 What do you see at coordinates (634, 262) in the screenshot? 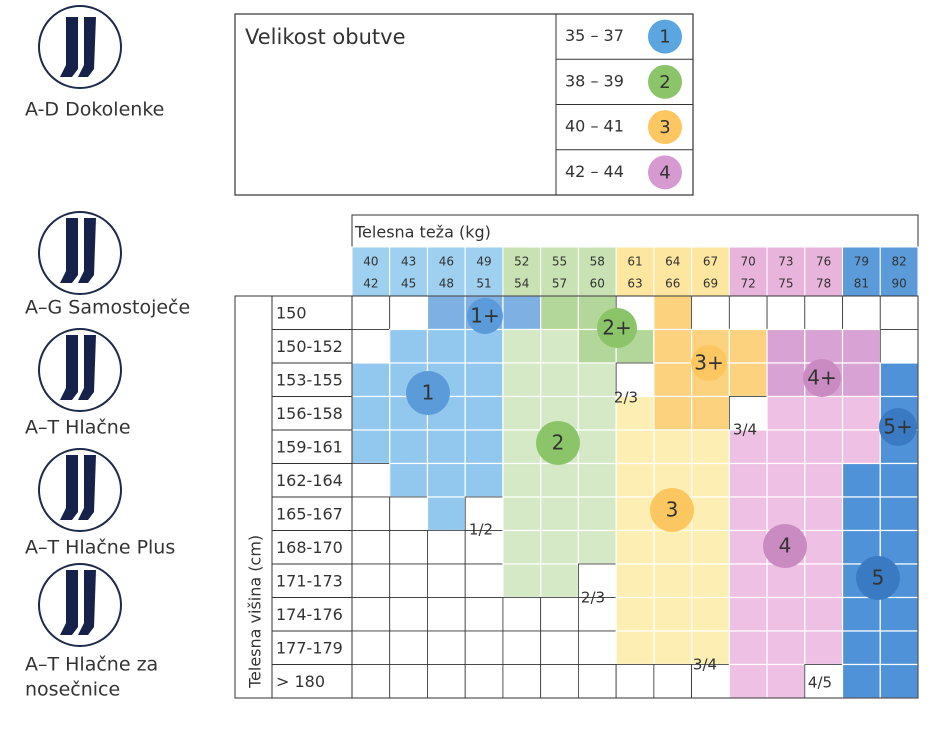
I see `weight-low: 61` at bounding box center [634, 262].